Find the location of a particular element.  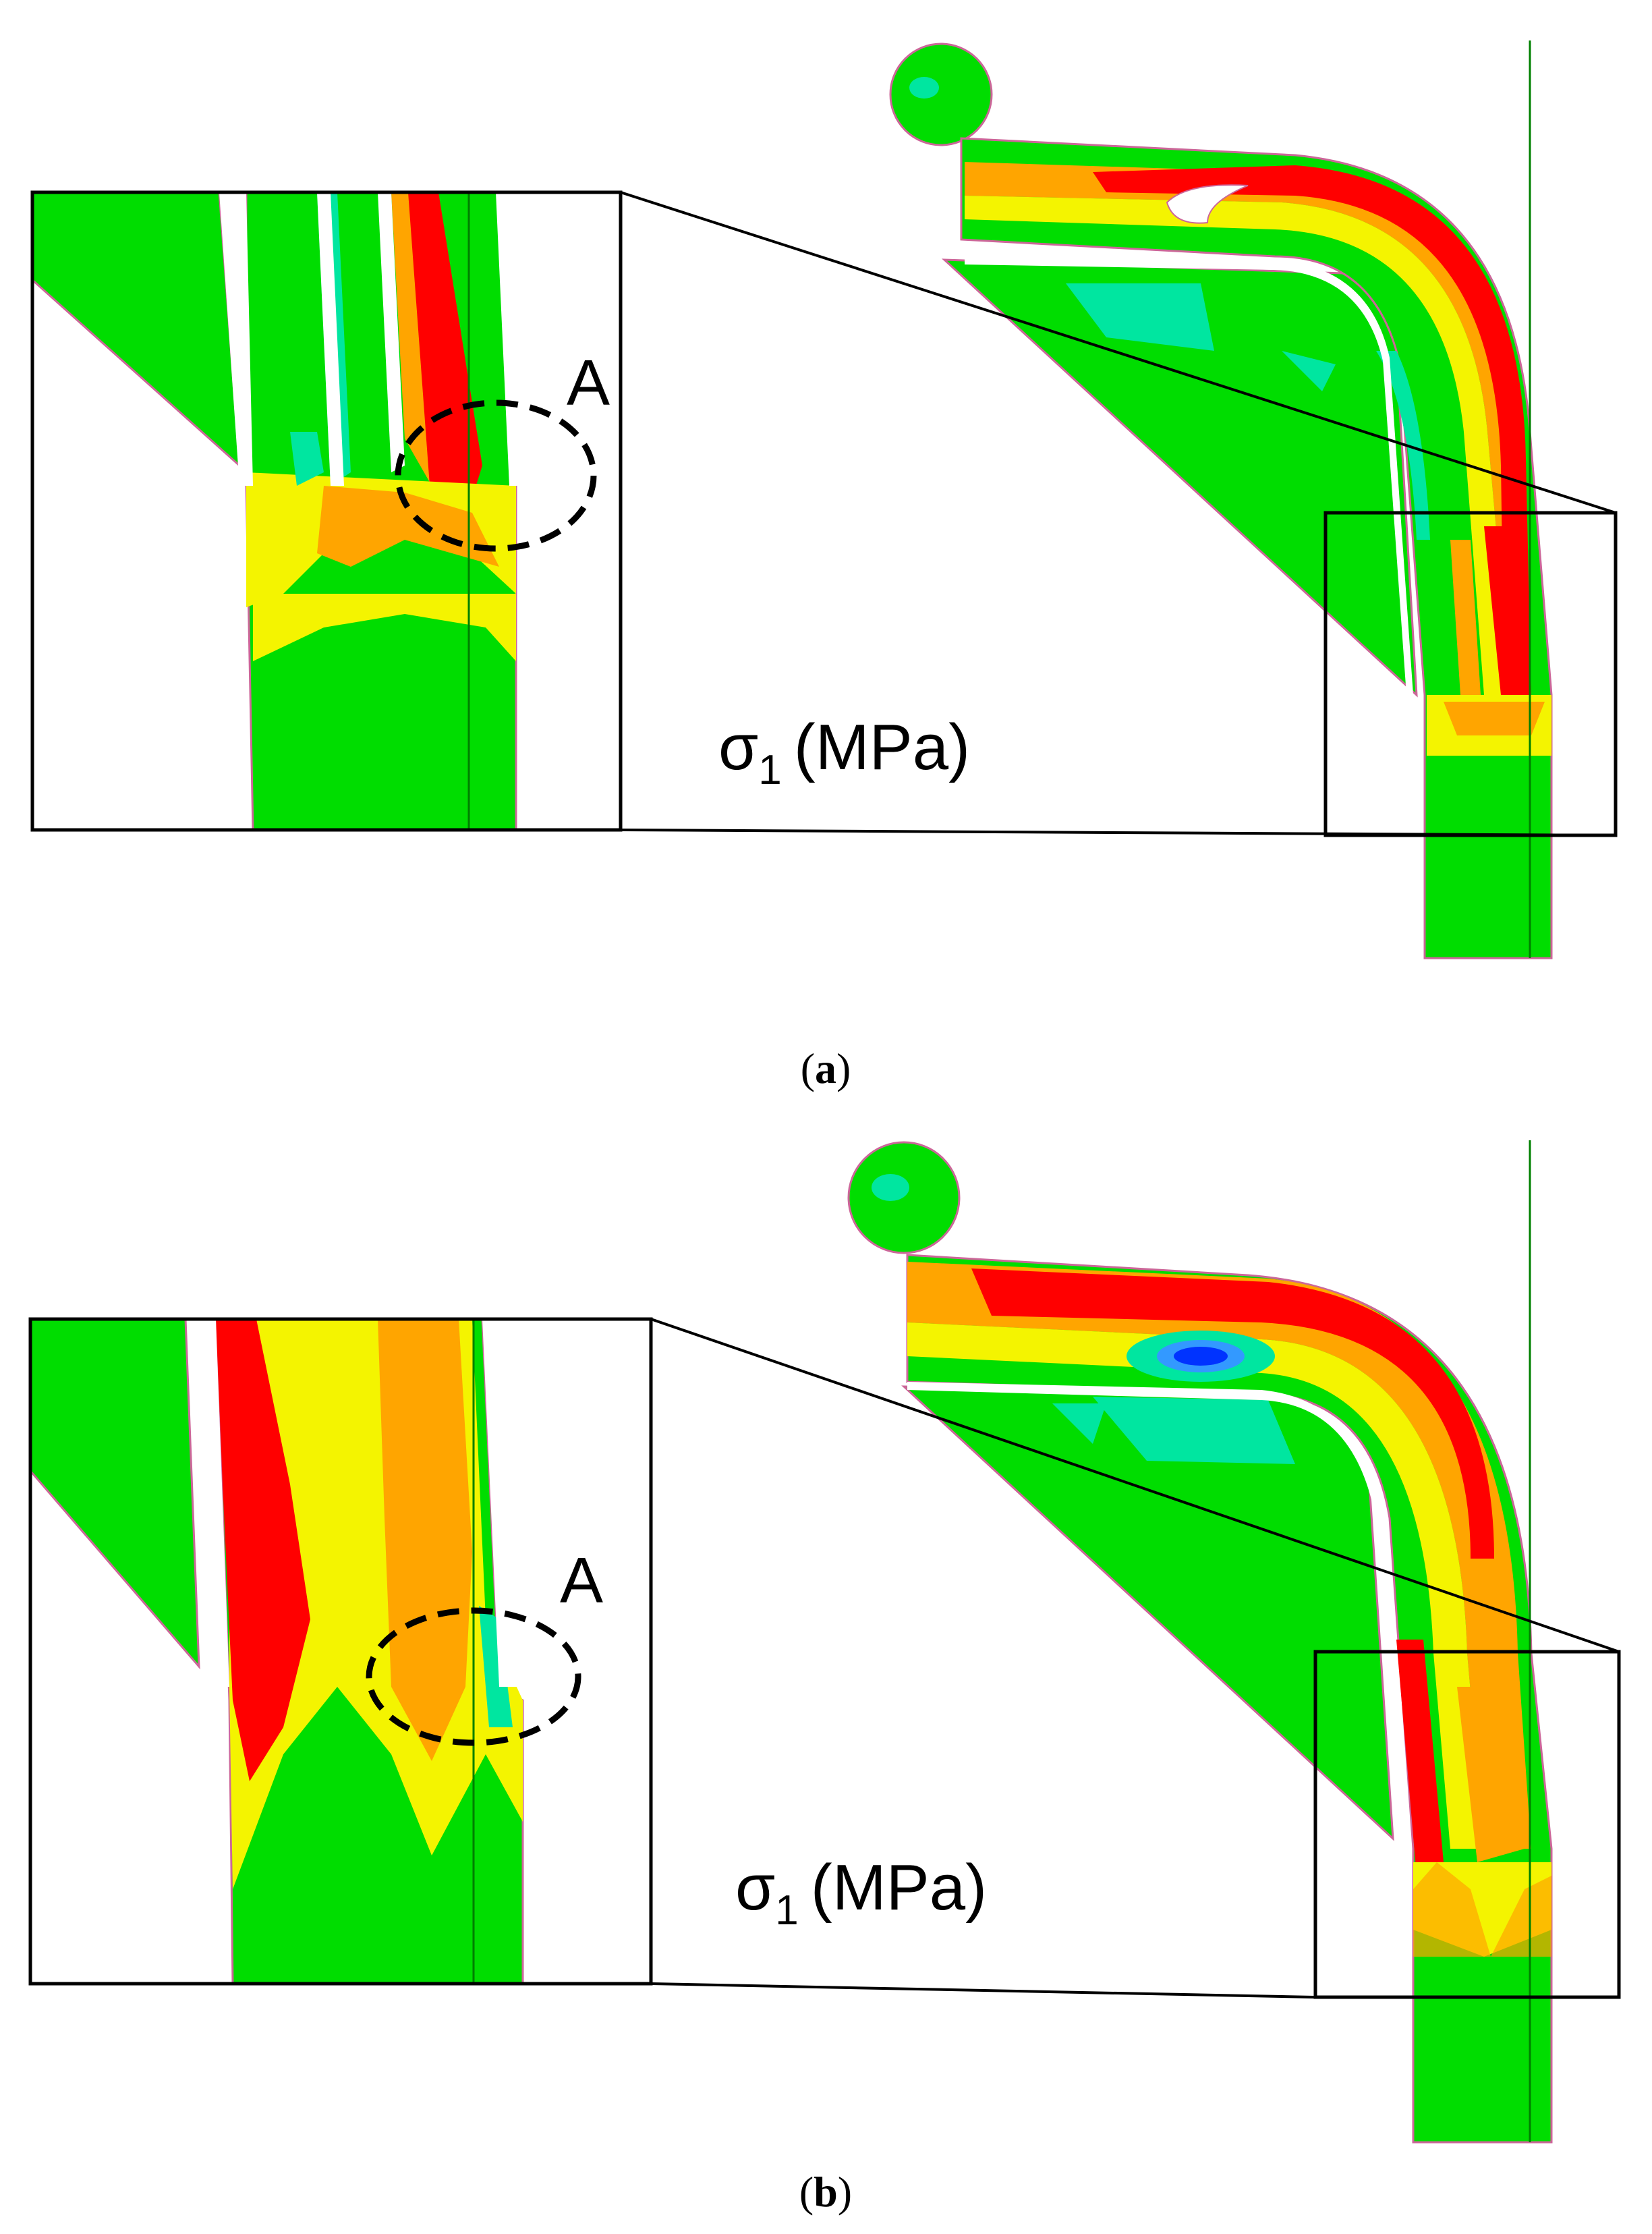

zone-ellipse-a is located at coordinates (496, 475).